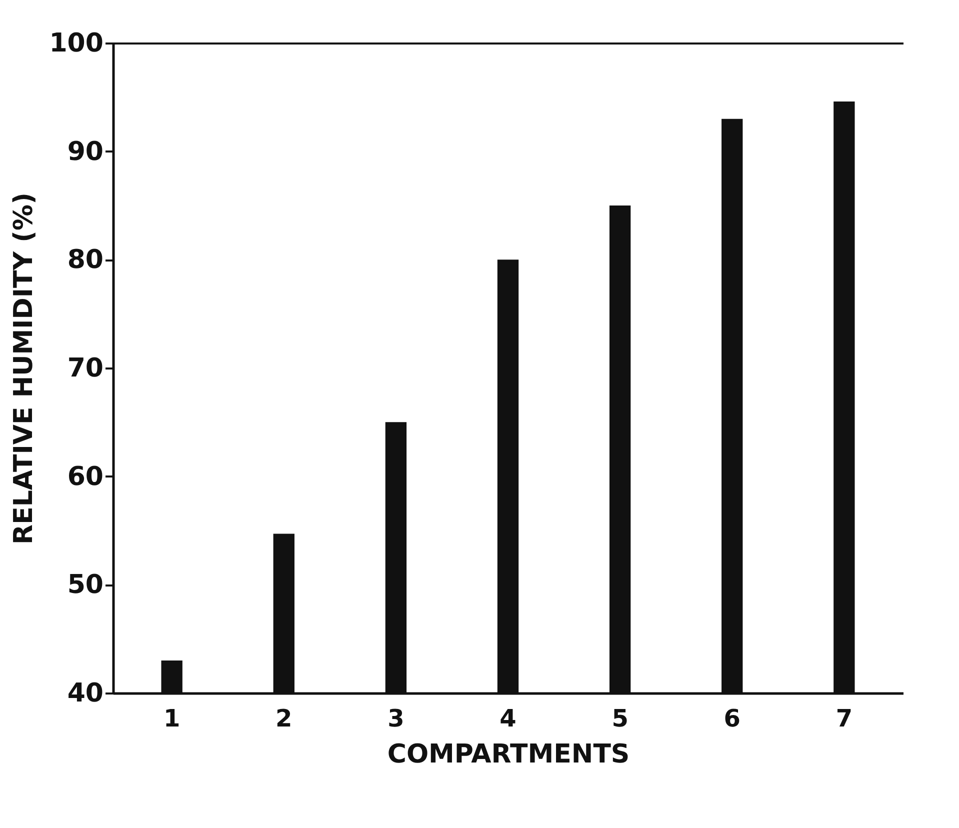  What do you see at coordinates (85, 585) in the screenshot?
I see `y-tick-label: 50` at bounding box center [85, 585].